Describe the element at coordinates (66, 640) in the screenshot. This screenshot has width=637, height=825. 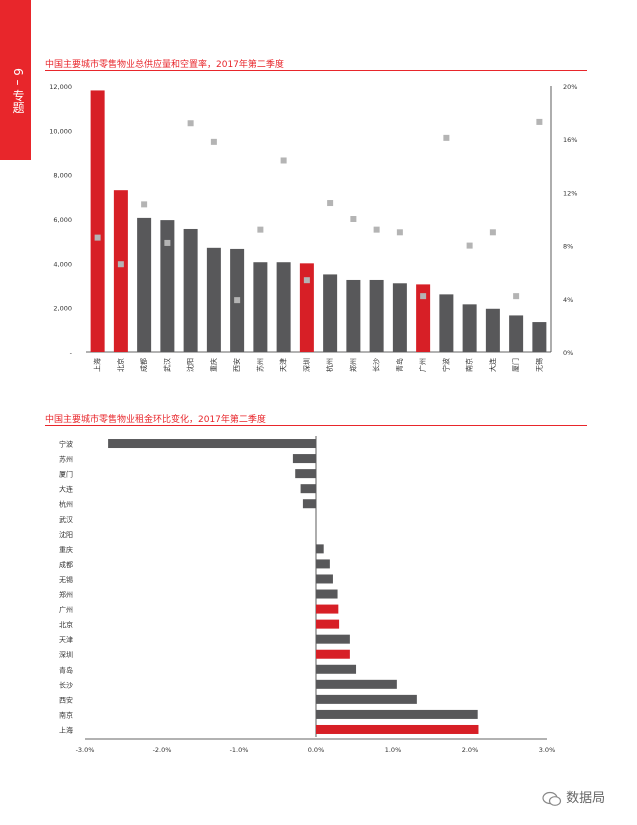
I see `y-tick-label: 天津` at that location.